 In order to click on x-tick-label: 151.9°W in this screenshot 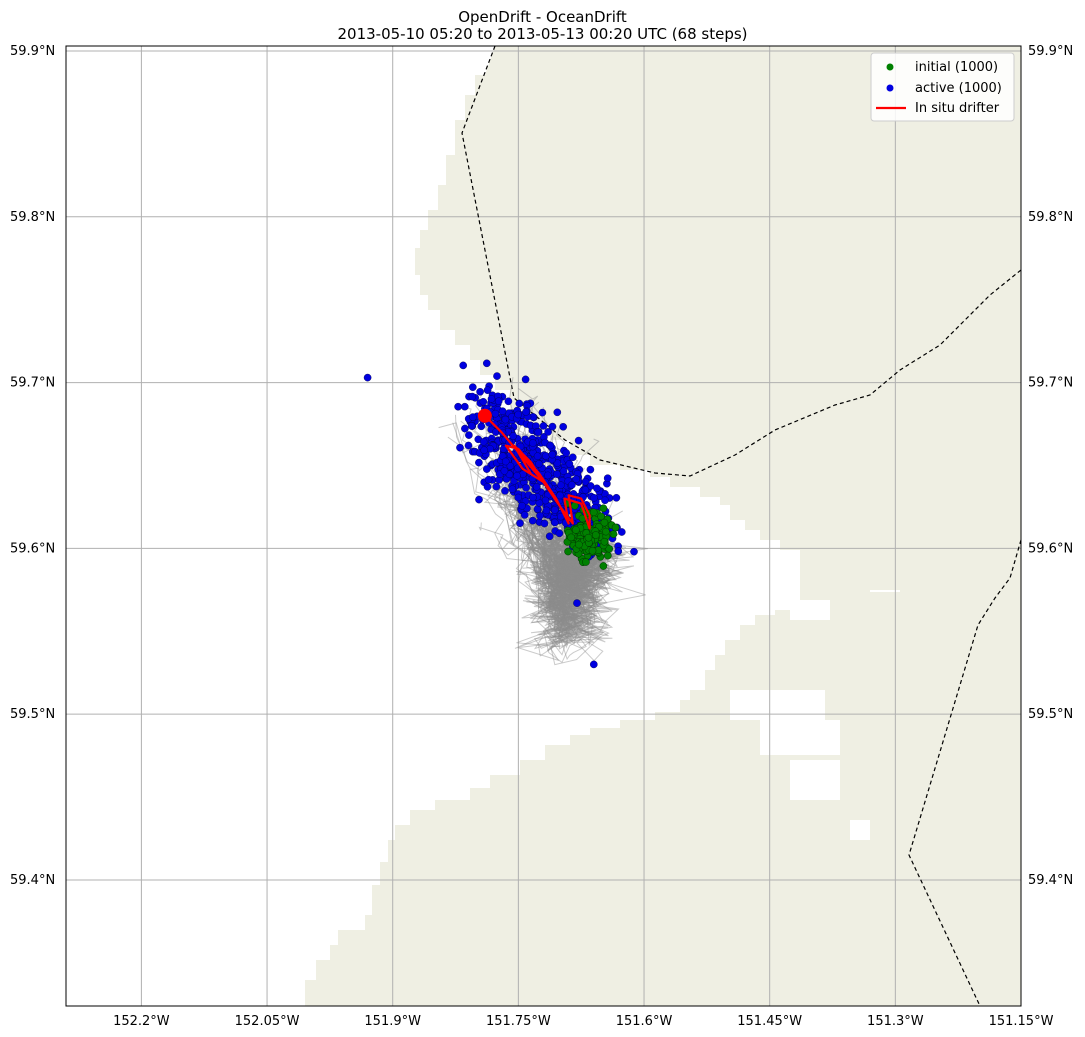, I will do `click(392, 1021)`.